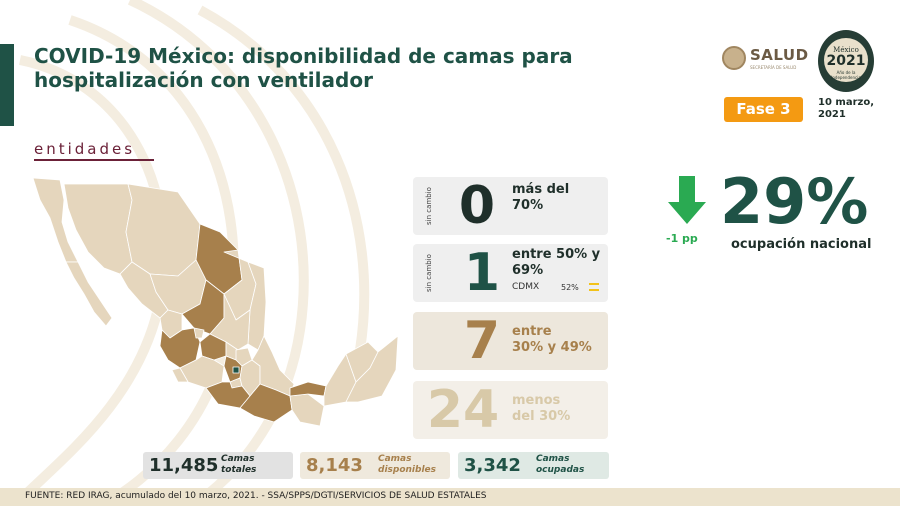 The height and width of the screenshot is (506, 900). Describe the element at coordinates (541, 416) in the screenshot. I see `category-desc-line-2: del 30%` at that location.